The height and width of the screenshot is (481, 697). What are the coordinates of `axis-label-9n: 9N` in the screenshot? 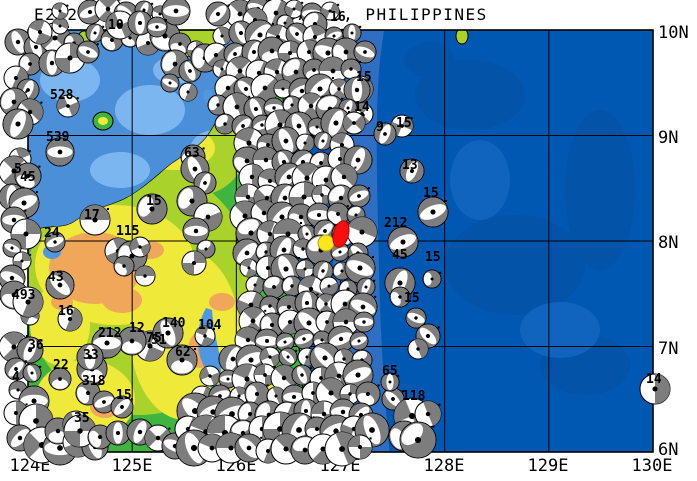 It's located at (668, 138).